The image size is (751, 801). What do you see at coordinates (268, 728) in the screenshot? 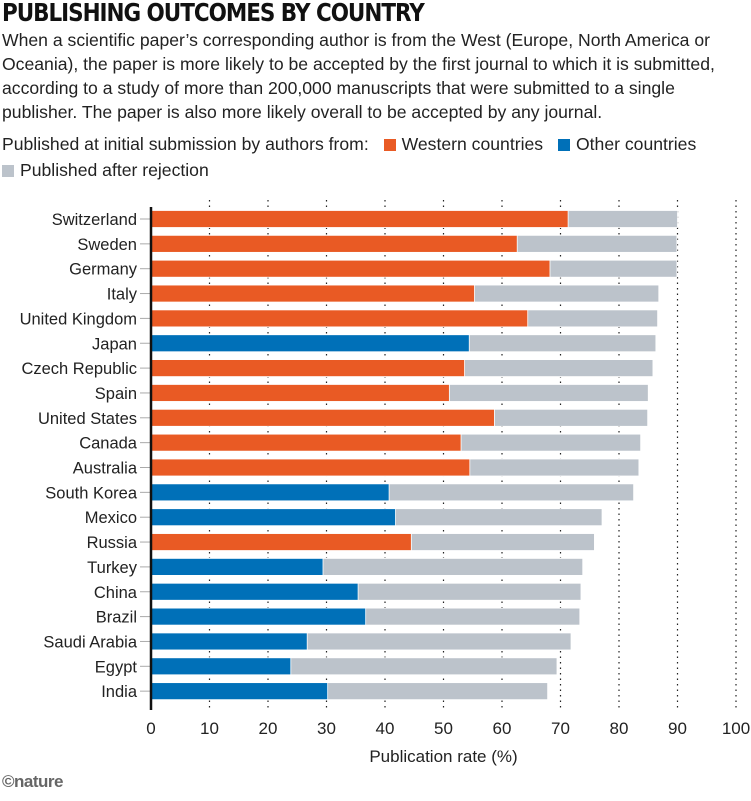
I see `x-tick-label: 20` at bounding box center [268, 728].